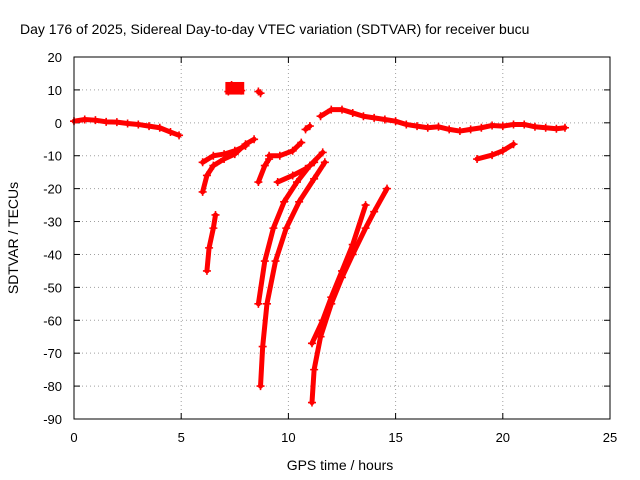 This screenshot has width=640, height=480. I want to click on series-baseline-mid, so click(442, 120).